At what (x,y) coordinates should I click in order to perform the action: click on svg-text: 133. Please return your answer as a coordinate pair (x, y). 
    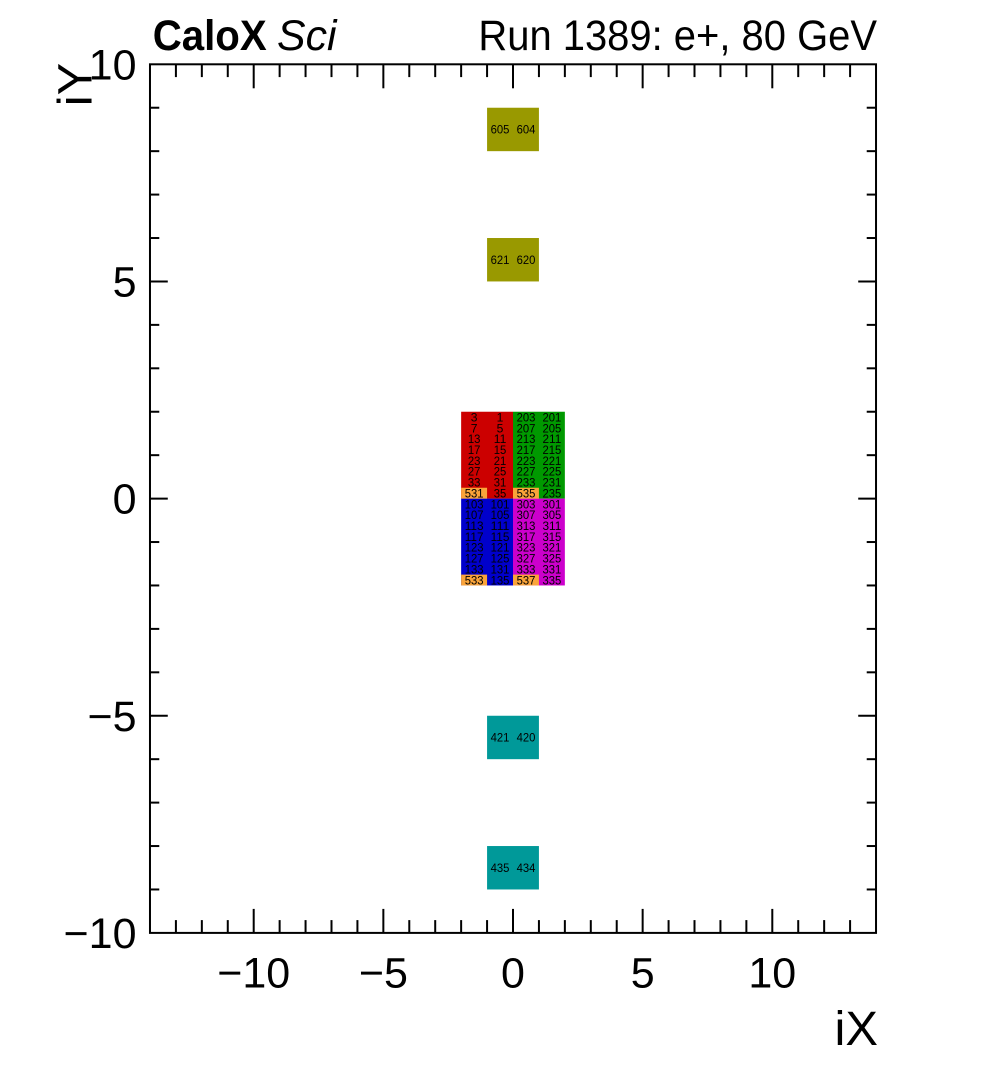
    Looking at the image, I should click on (474, 569).